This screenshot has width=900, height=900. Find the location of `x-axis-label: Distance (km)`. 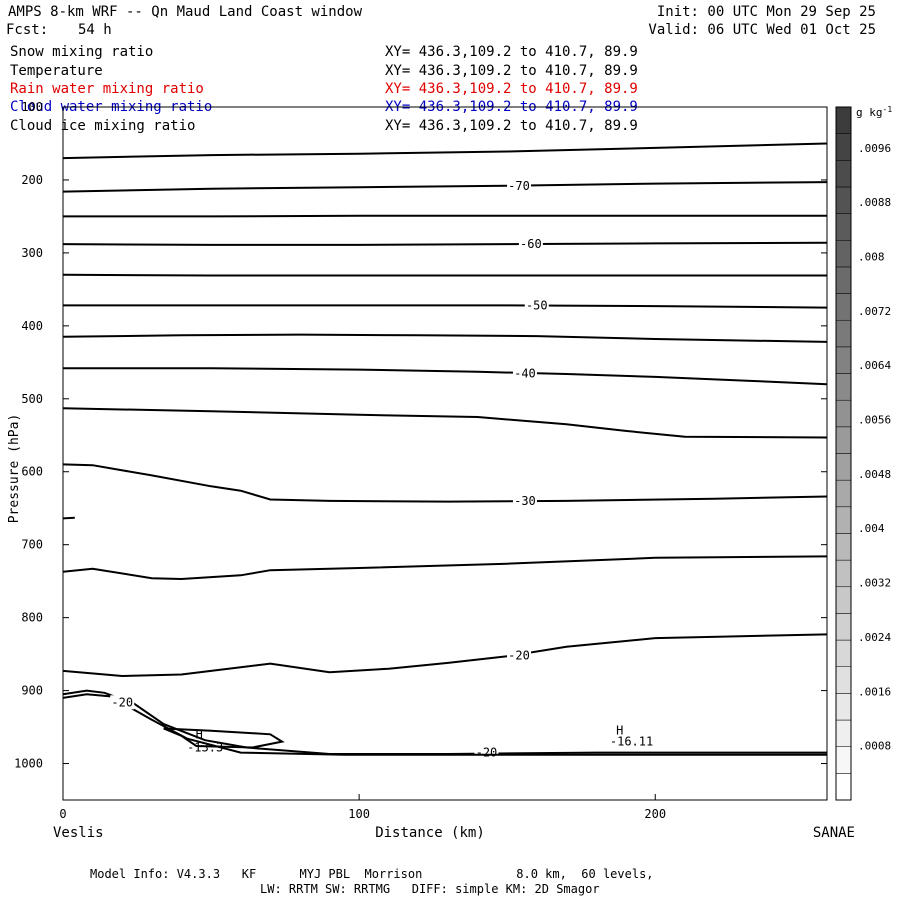

x-axis-label: Distance (km) is located at coordinates (430, 833).